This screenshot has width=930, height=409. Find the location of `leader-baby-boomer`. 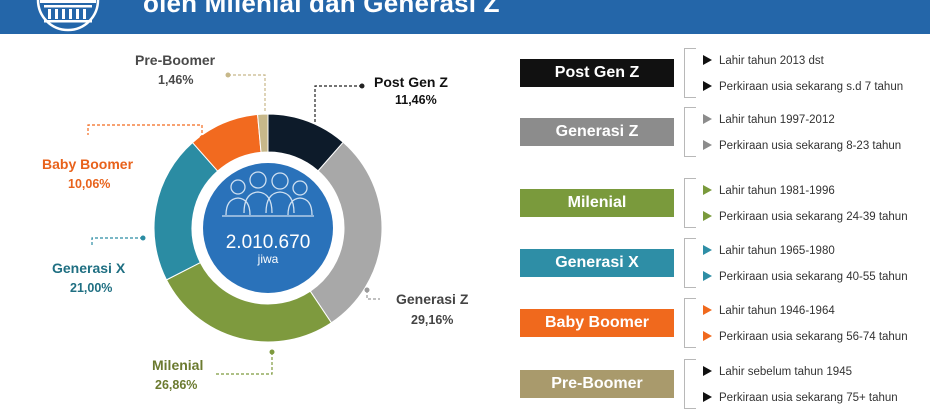

leader-baby-boomer is located at coordinates (145, 131).